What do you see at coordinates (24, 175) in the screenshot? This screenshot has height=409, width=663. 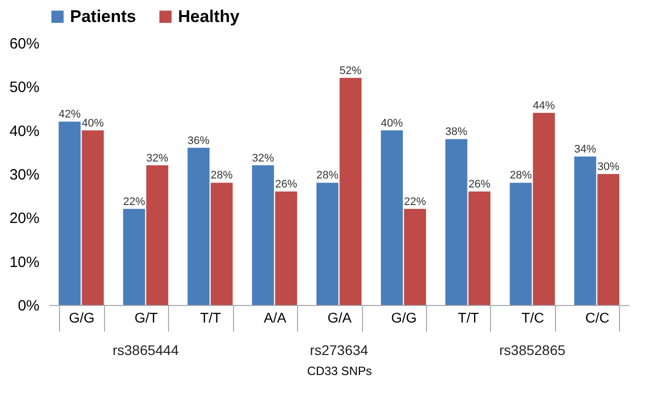 I see `y-tick-label: 30%` at bounding box center [24, 175].